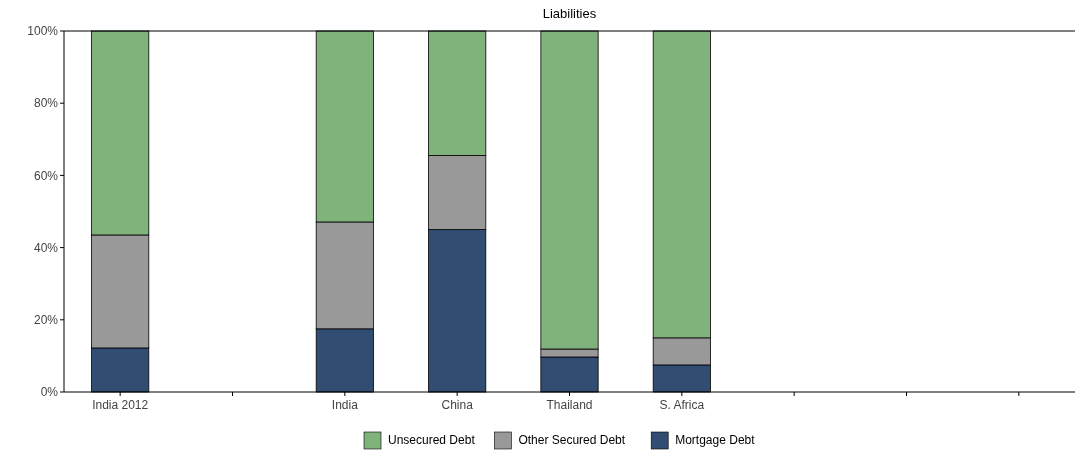  I want to click on y-tick-label: 0%, so click(49, 392).